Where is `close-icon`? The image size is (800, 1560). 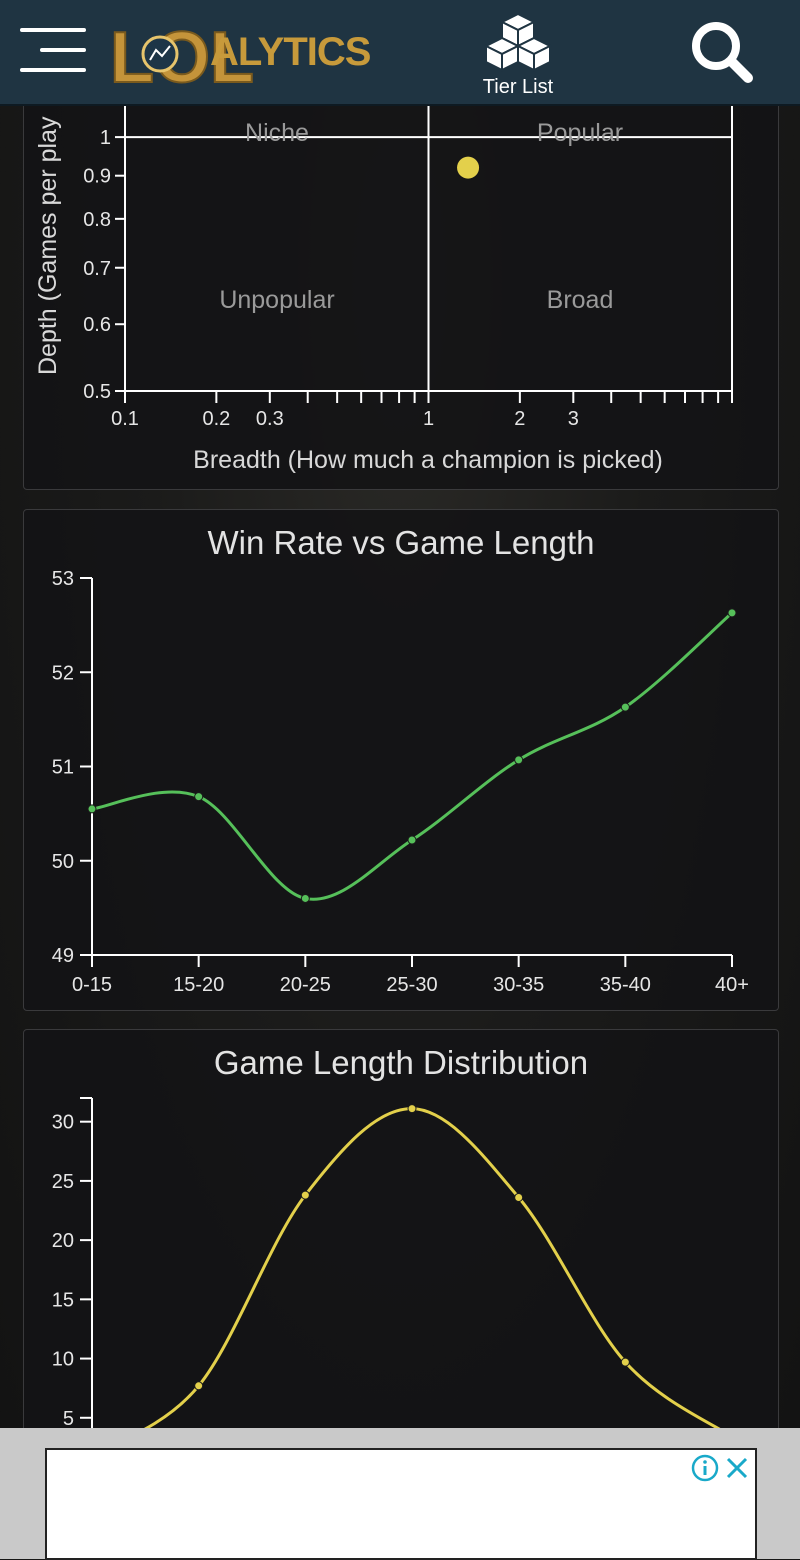 close-icon is located at coordinates (737, 1468).